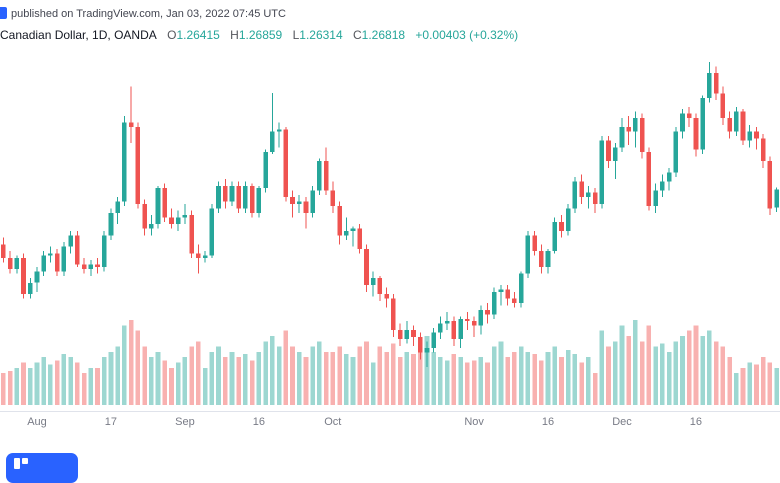  Describe the element at coordinates (42, 468) in the screenshot. I see `tradingview-badge` at that location.